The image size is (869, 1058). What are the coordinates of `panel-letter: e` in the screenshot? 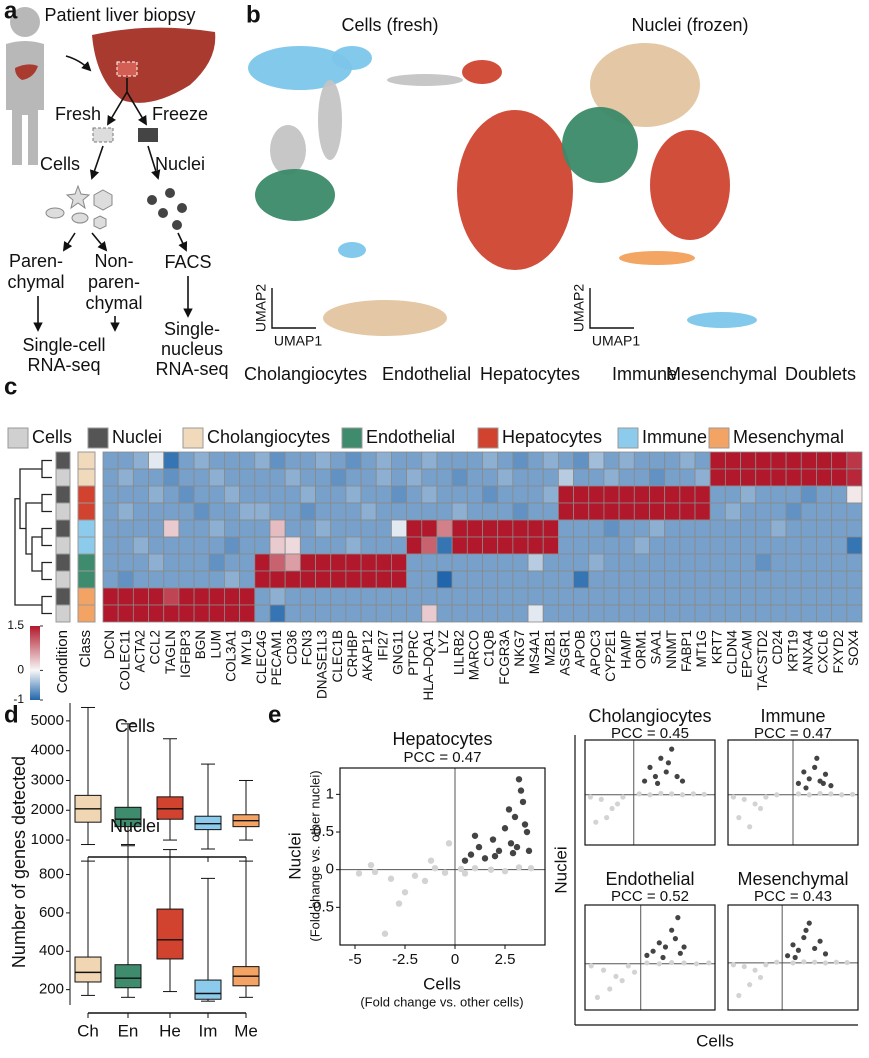 It's located at (274, 714).